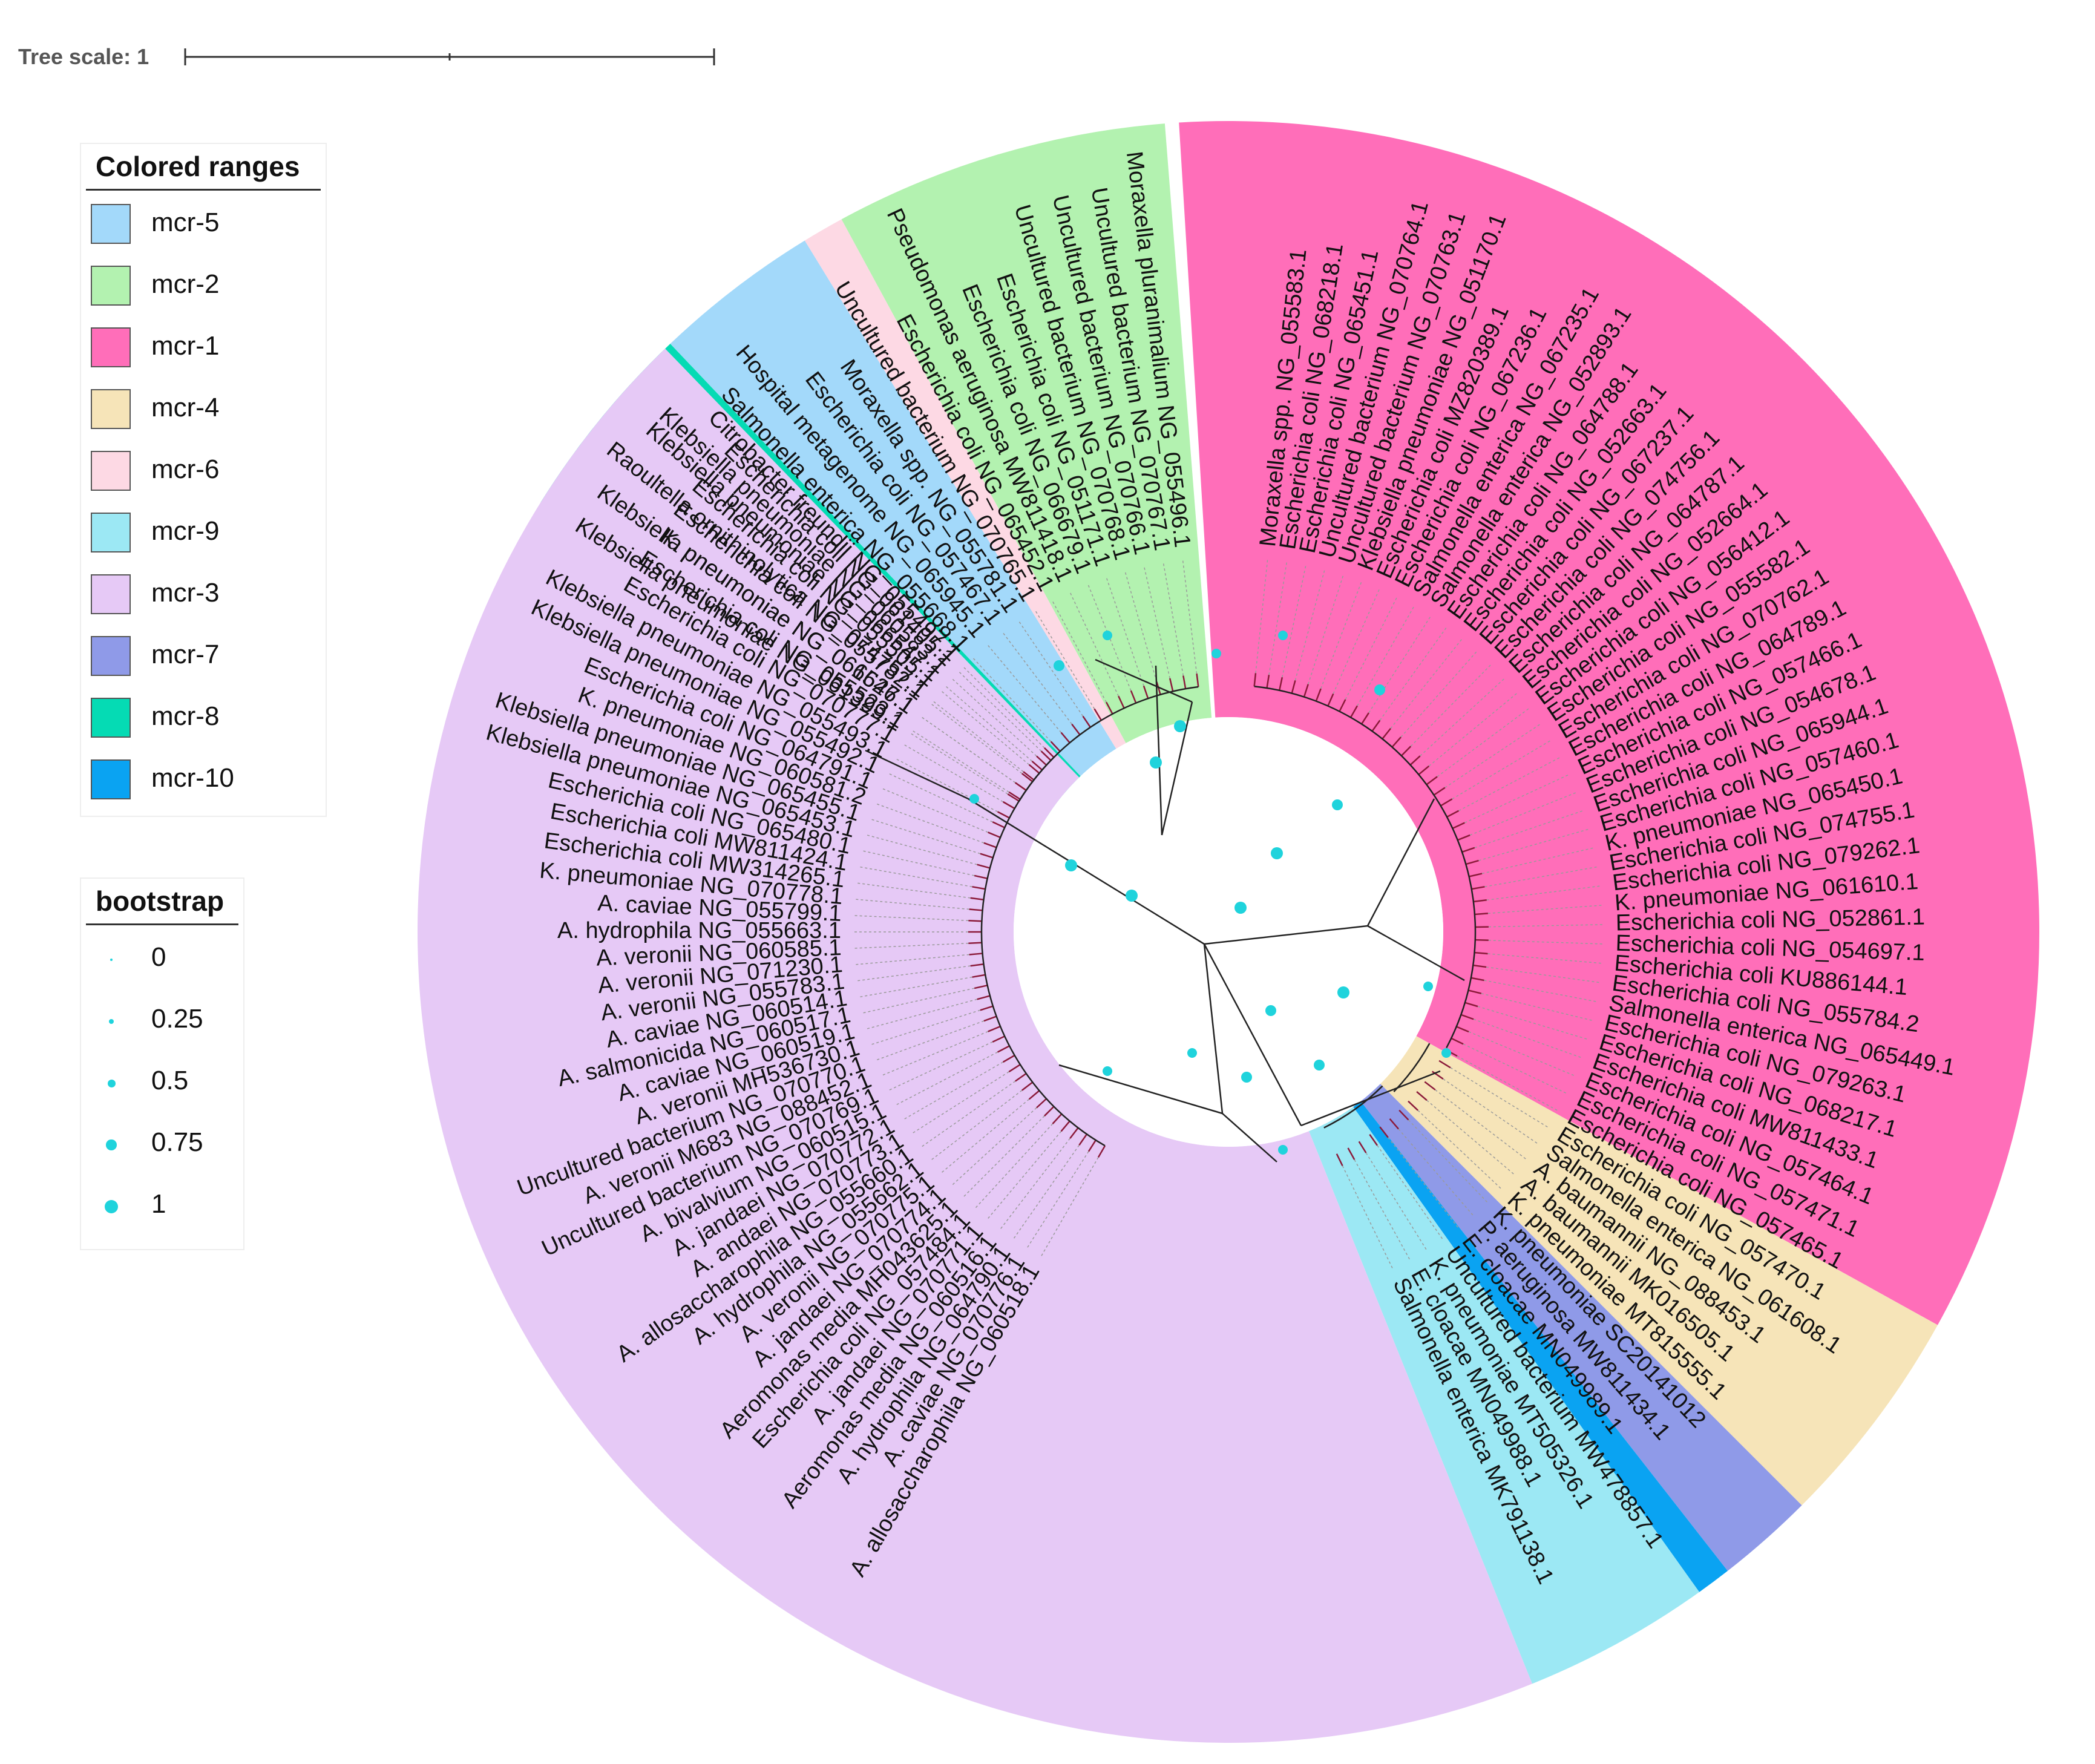  Describe the element at coordinates (204, 595) in the screenshot. I see `legend-row-mcr-3: mcr-3` at that location.